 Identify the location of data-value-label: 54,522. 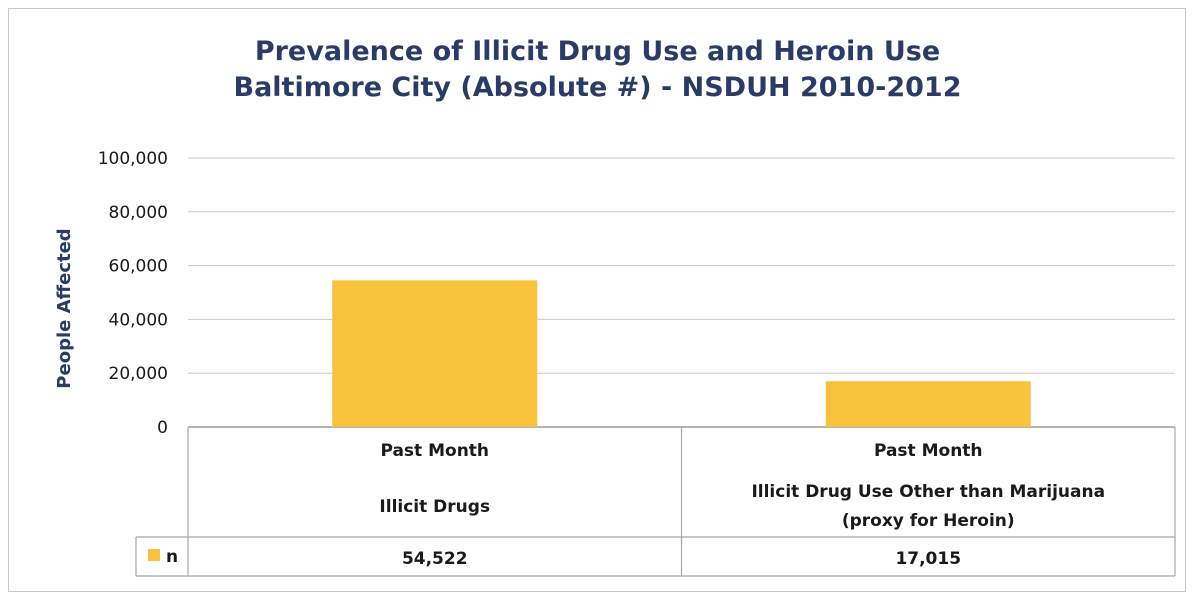
(435, 559).